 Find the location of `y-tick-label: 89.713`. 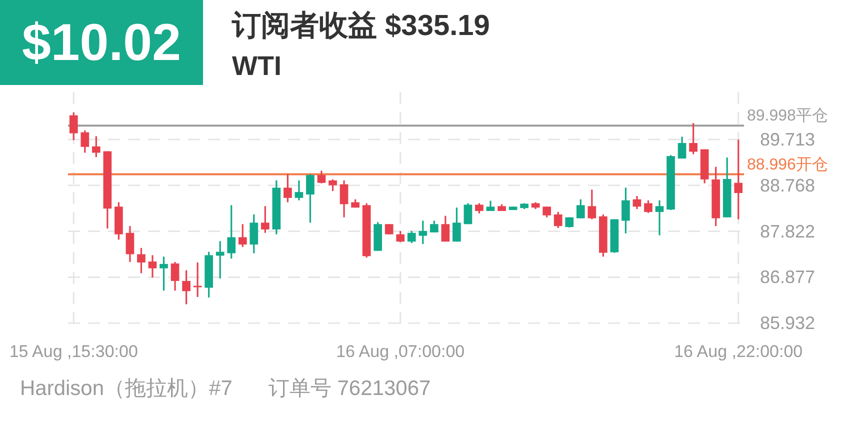

y-tick-label: 89.713 is located at coordinates (787, 139).